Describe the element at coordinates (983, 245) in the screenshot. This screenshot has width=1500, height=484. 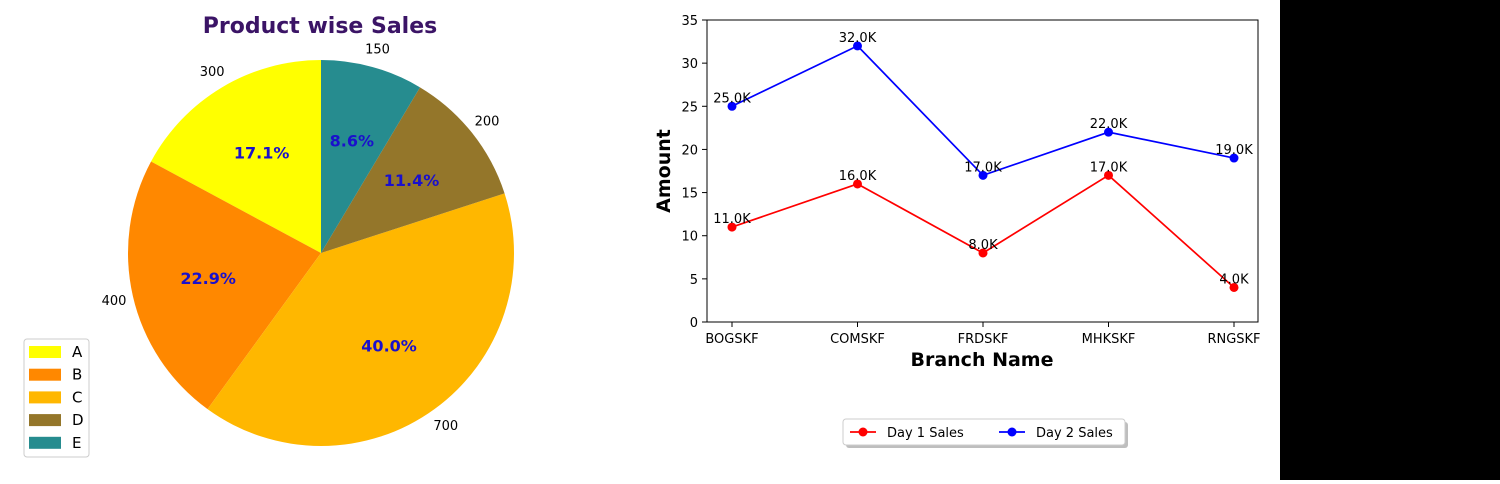
I see `data-label: 8.0K` at that location.